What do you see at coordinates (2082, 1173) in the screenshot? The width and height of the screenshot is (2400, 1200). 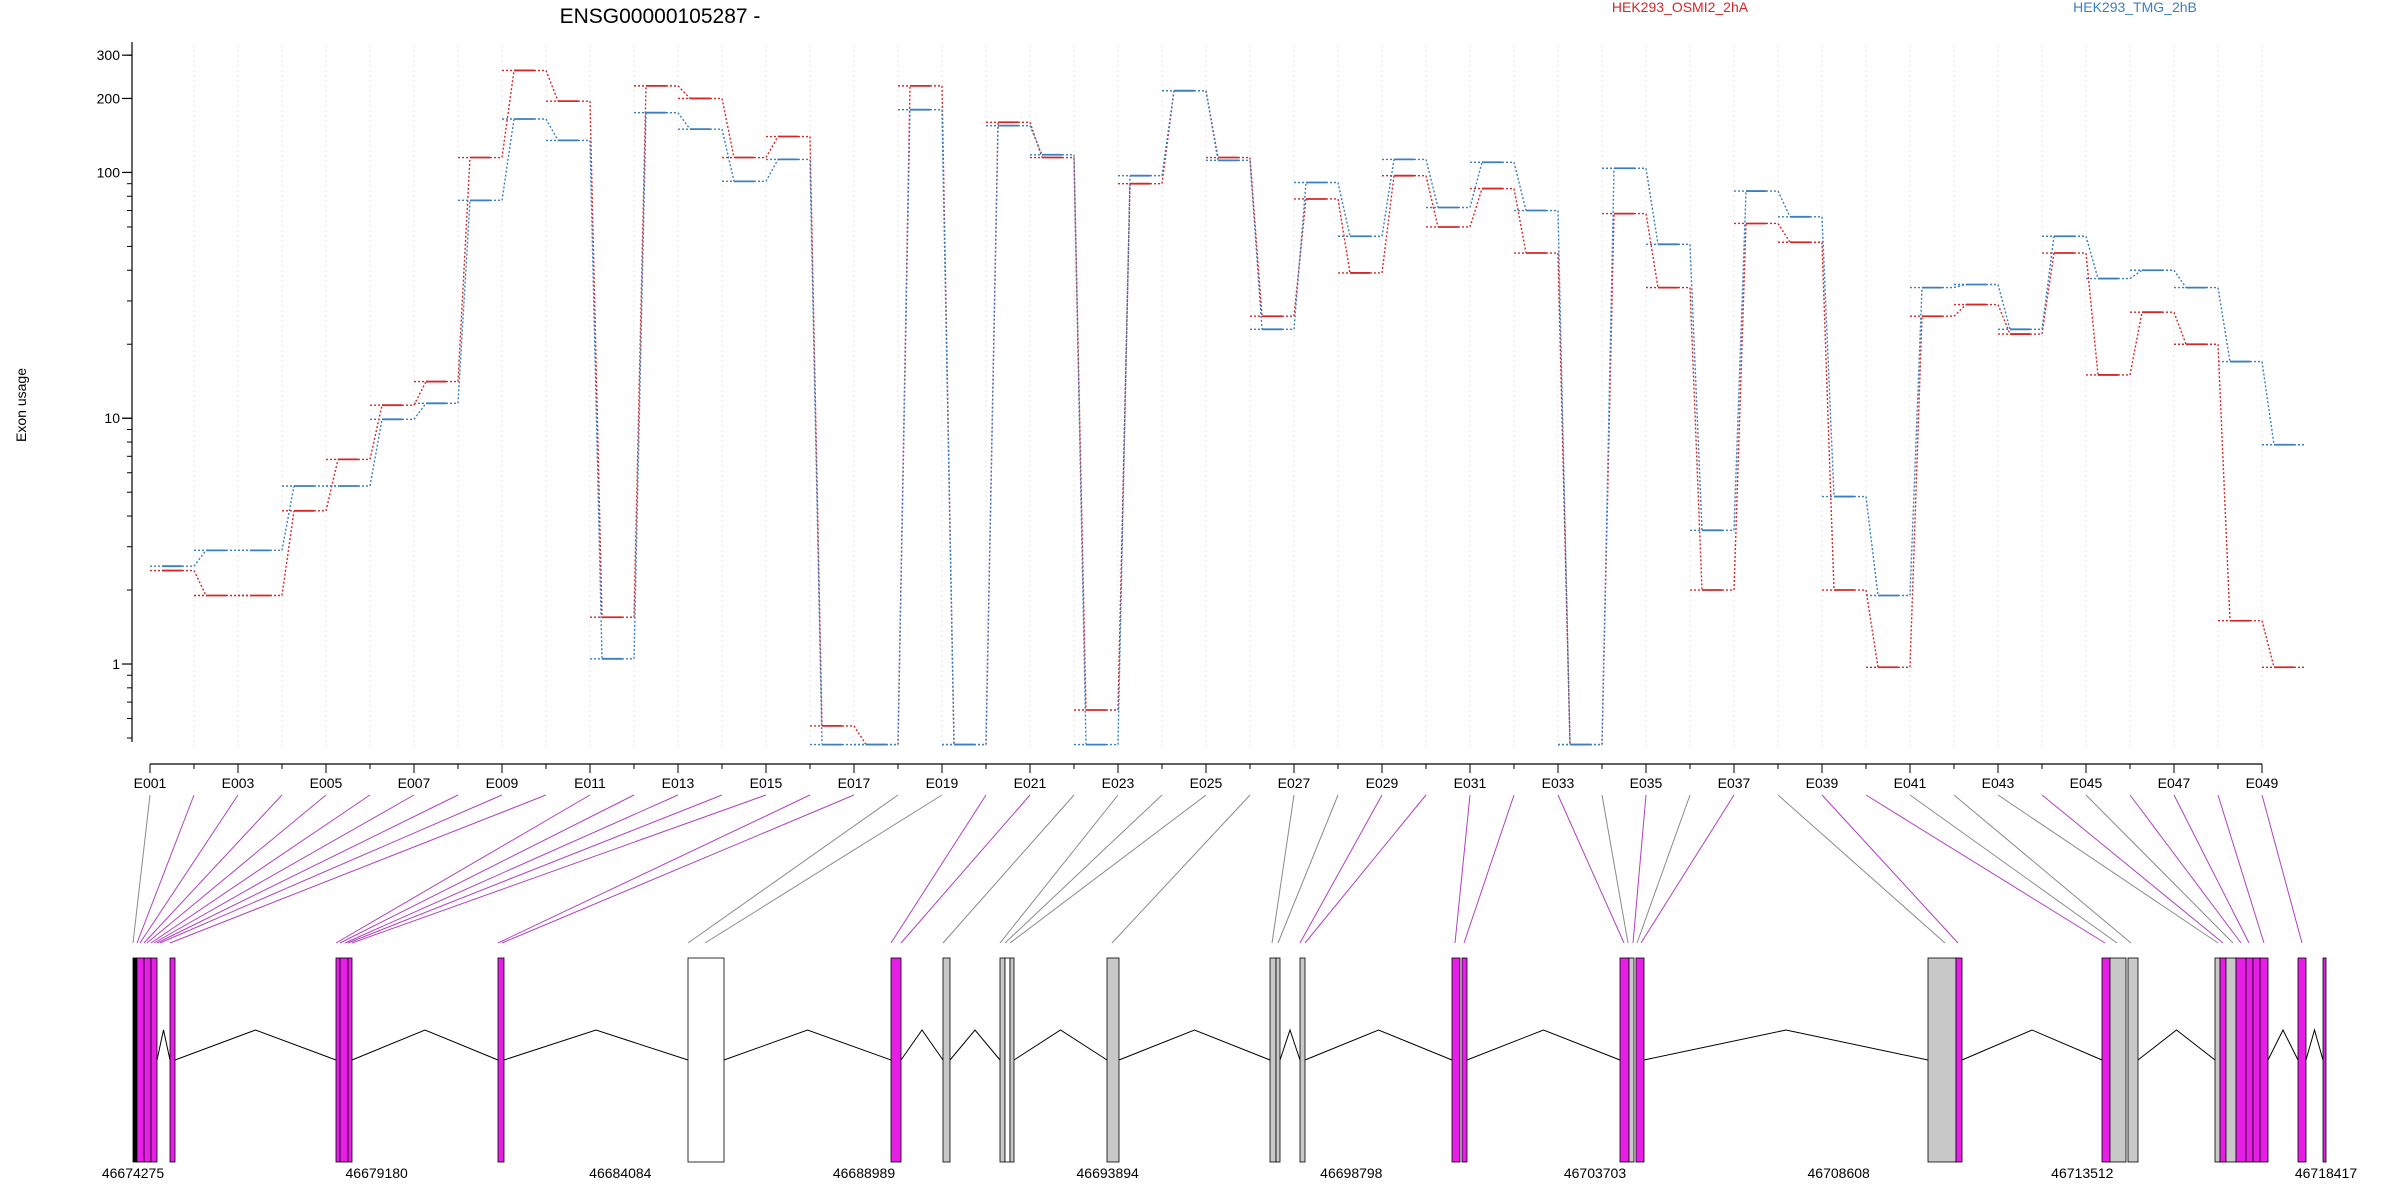 I see `genomic-tick-label: 46713512` at bounding box center [2082, 1173].